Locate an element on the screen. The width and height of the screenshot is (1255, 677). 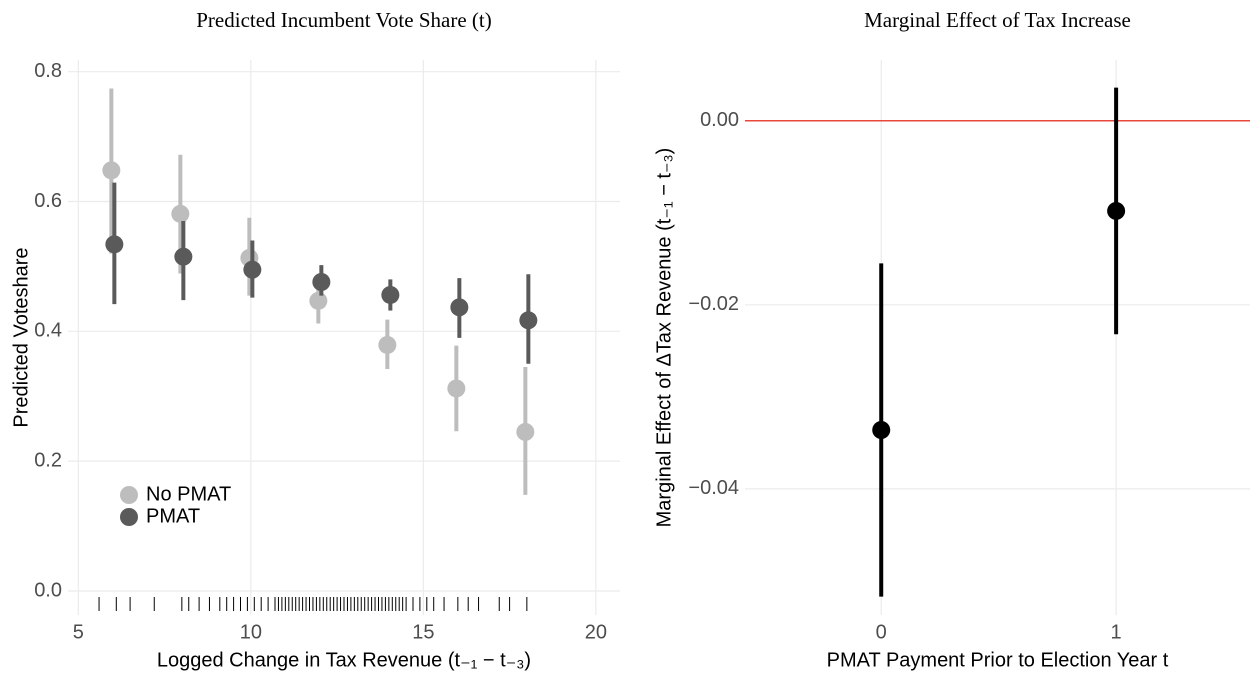
y-tick-label: −0.04 is located at coordinates (713, 488).